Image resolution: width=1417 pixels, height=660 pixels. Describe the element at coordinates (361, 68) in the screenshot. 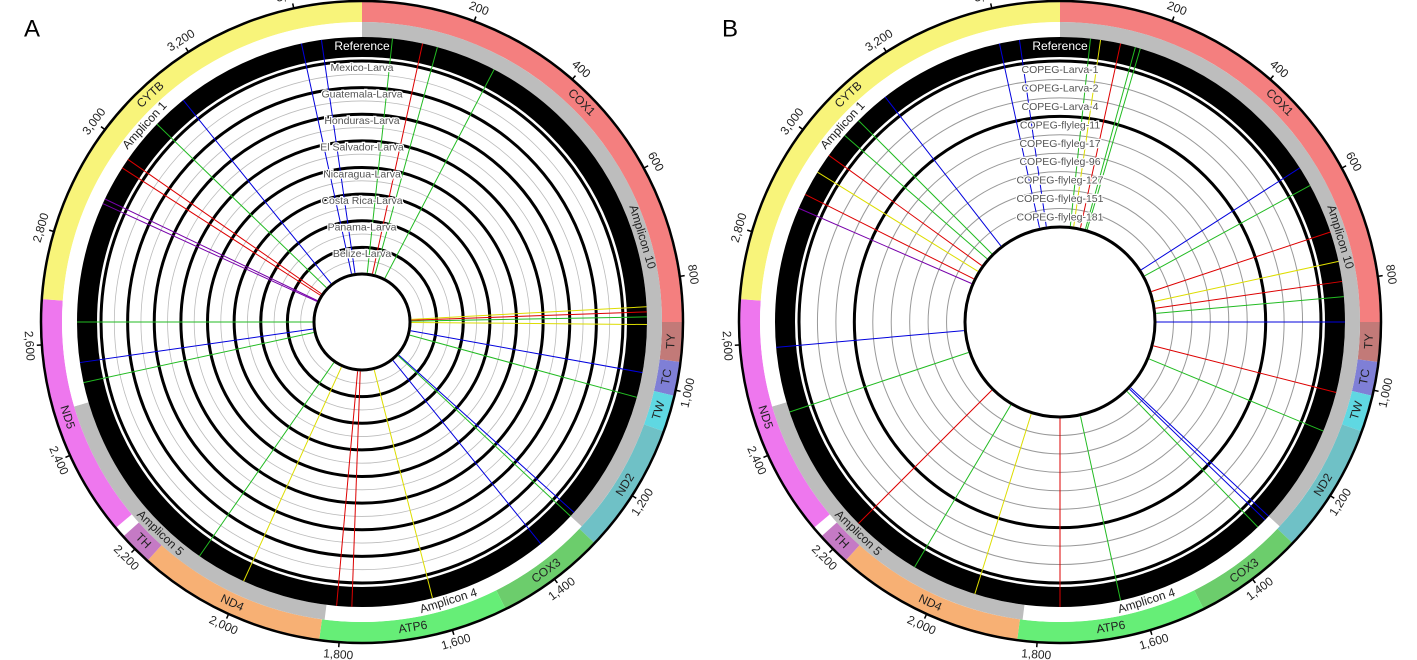

I see `track-label: Mexico-Larva` at that location.